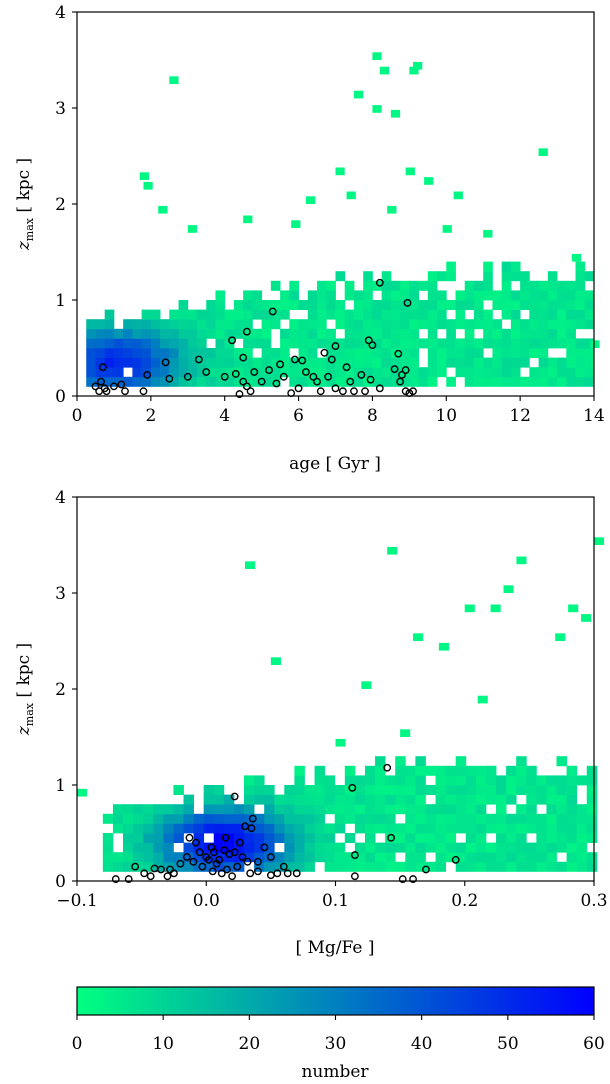  Describe the element at coordinates (66, 690) in the screenshot. I see `mgfe-zmax-y-ticks: 0 1 2 3 4` at that location.